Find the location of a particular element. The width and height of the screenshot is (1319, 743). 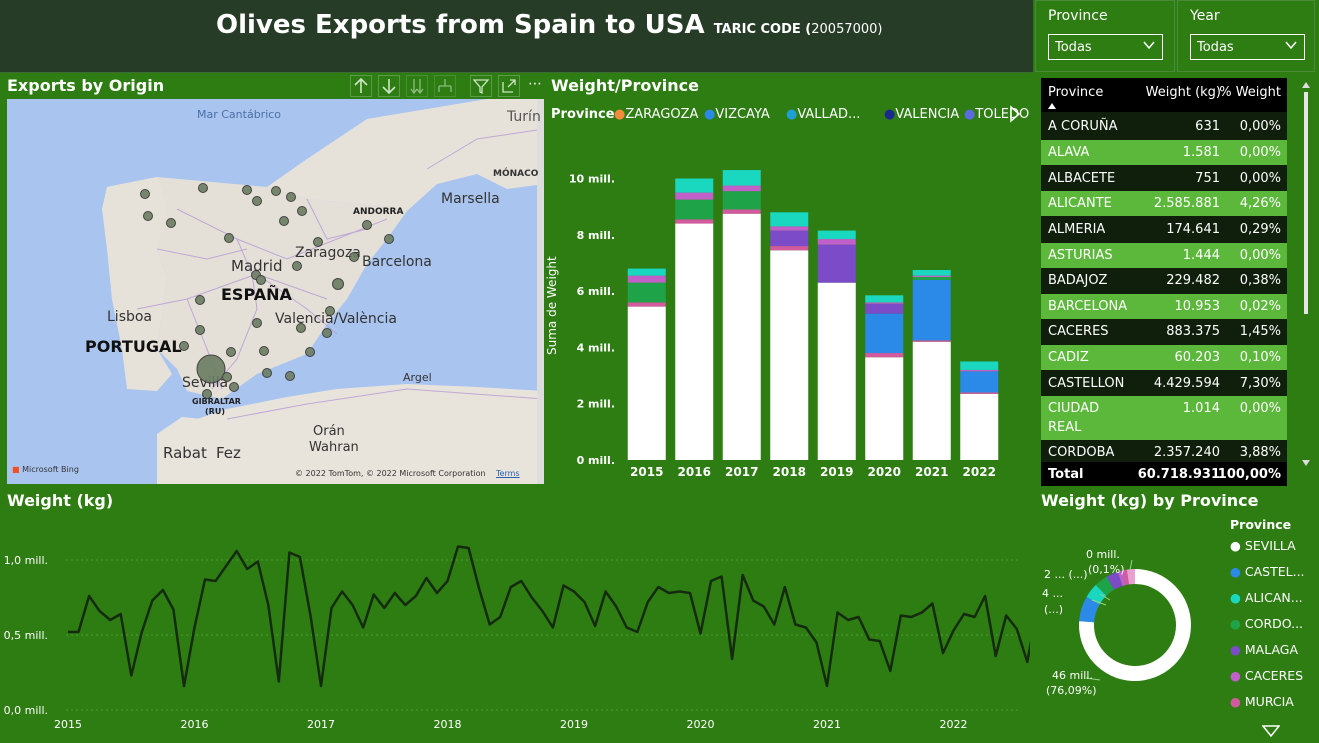

map-terms-link: Terms is located at coordinates (508, 473).